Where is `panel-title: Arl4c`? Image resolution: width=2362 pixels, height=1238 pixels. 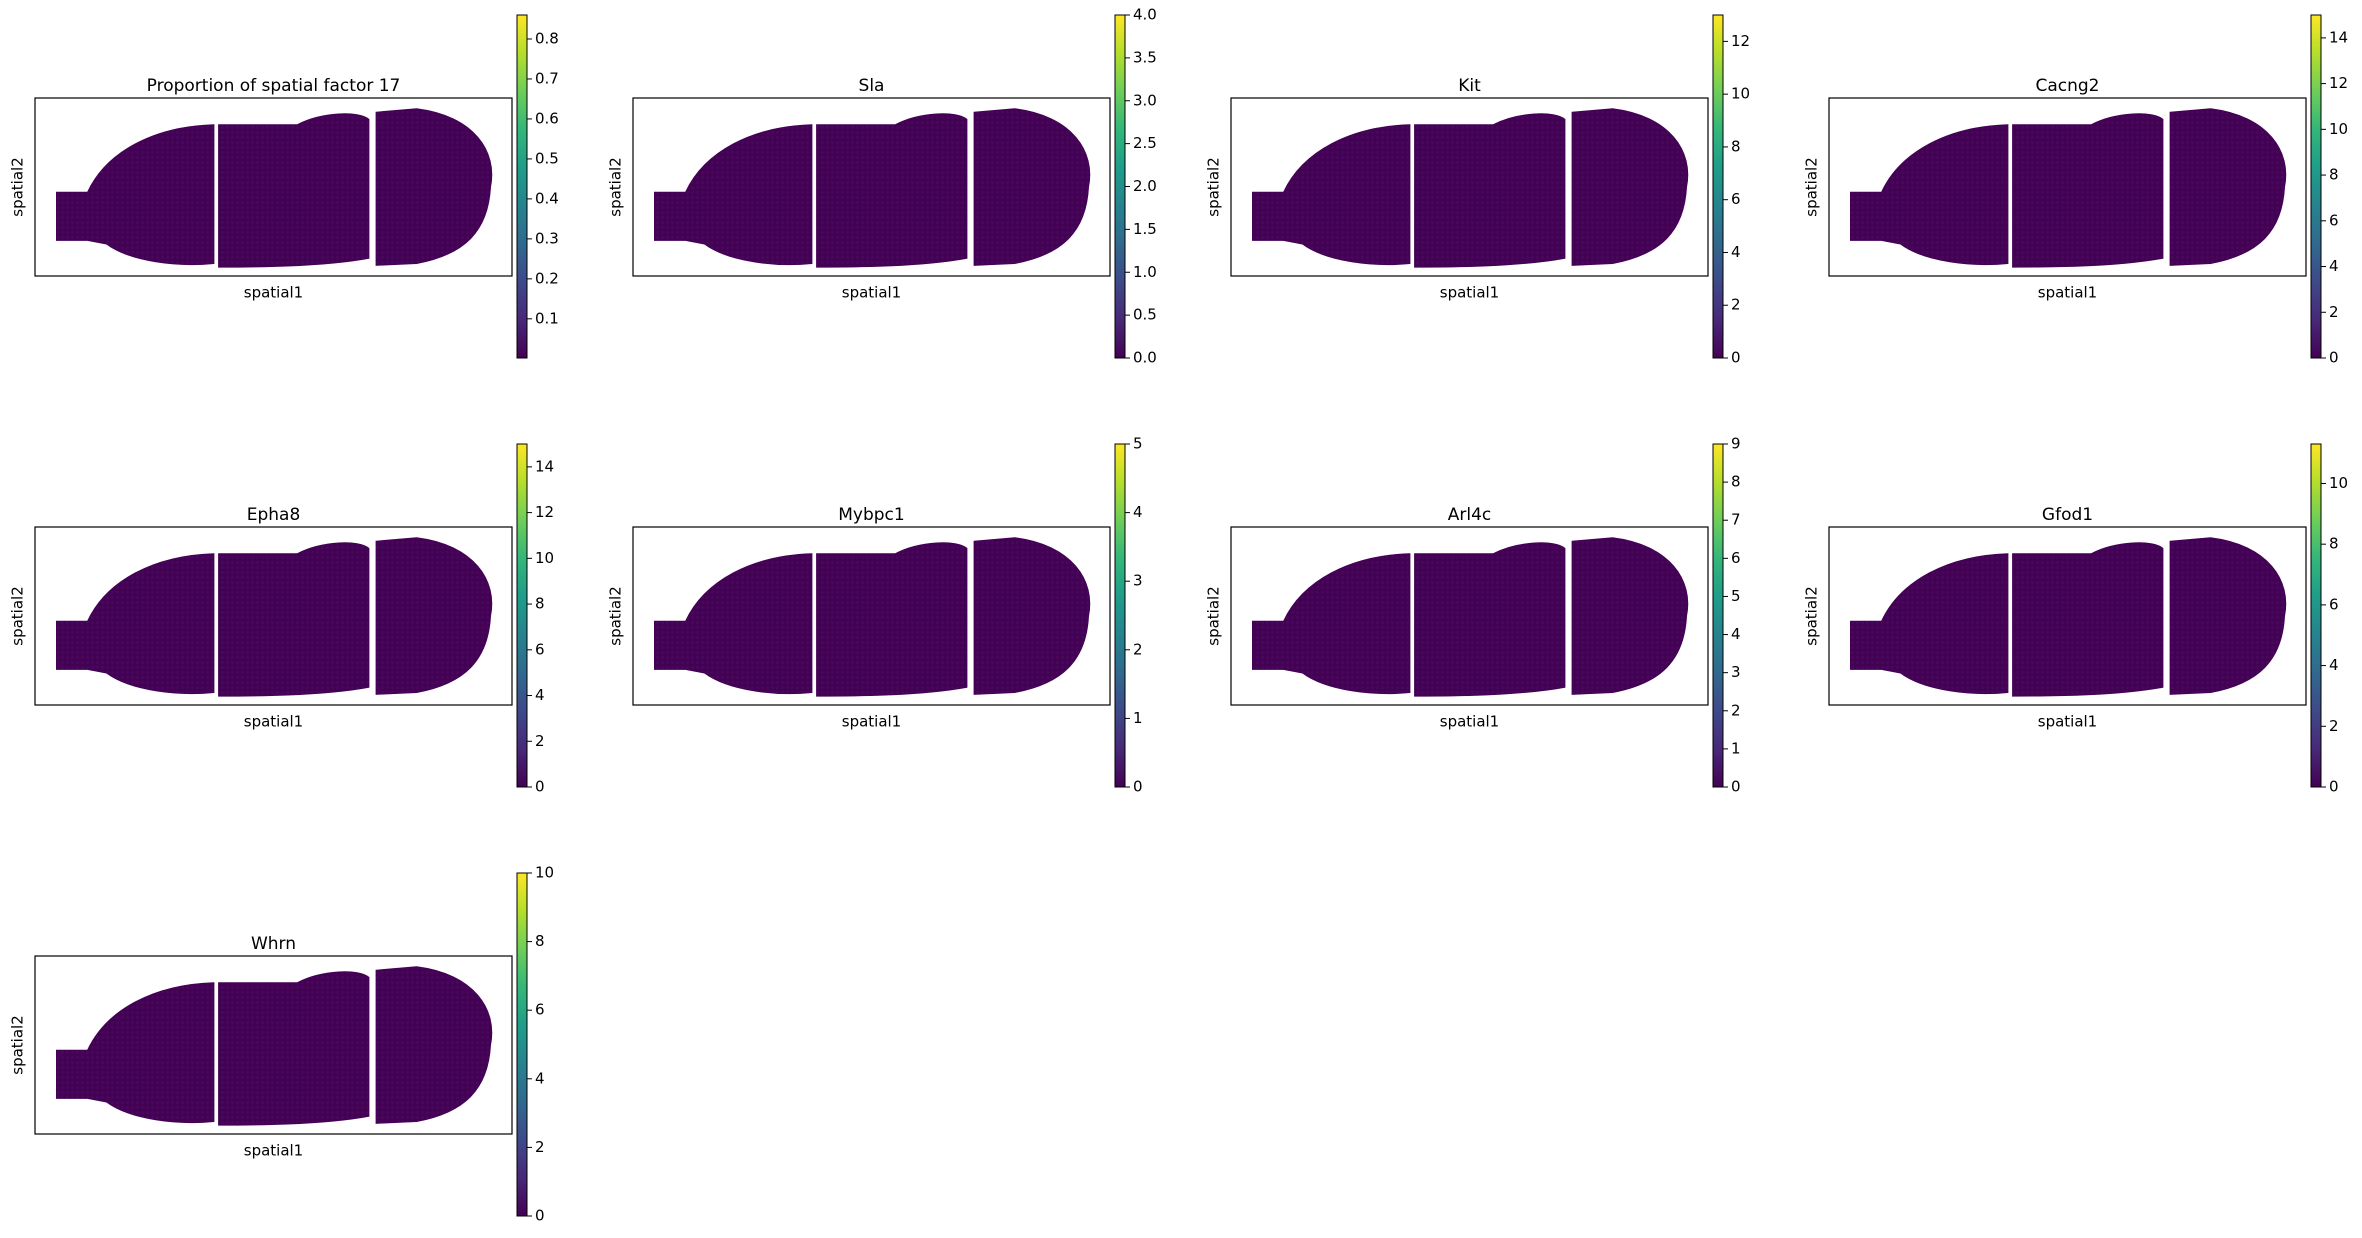 panel-title: Arl4c is located at coordinates (1470, 515).